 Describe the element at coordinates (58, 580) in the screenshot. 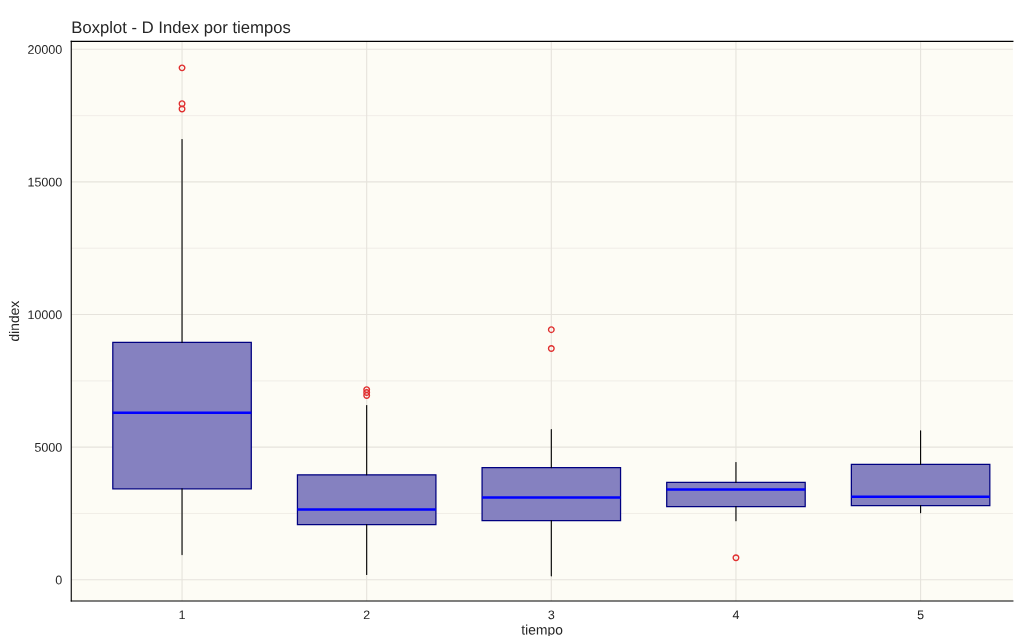

I see `y-tick-label: 0` at that location.